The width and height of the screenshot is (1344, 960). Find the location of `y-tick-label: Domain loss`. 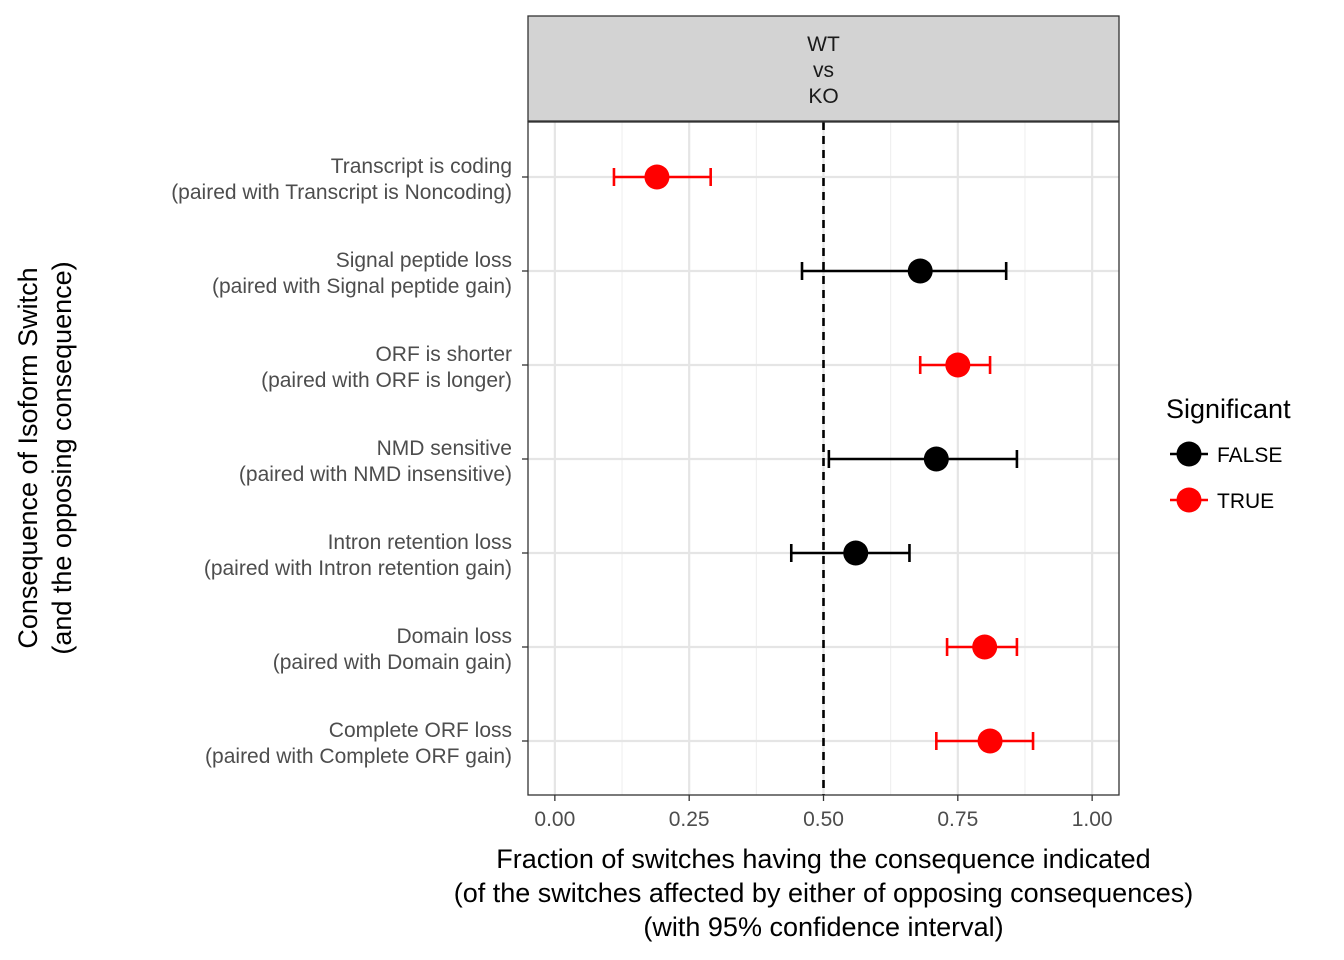

y-tick-label: Domain loss is located at coordinates (454, 636).